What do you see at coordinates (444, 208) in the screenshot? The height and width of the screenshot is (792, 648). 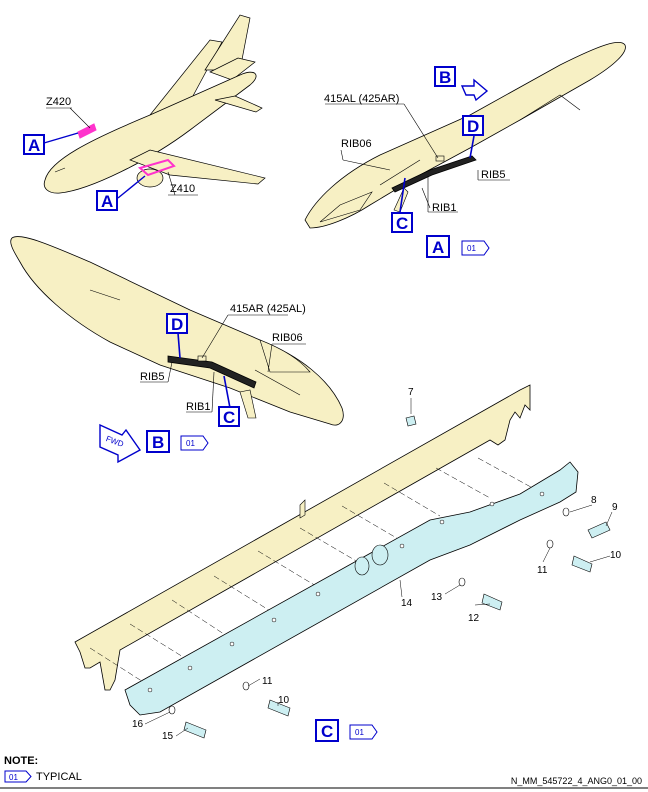 I see `label-rib1-top: RIB1` at bounding box center [444, 208].